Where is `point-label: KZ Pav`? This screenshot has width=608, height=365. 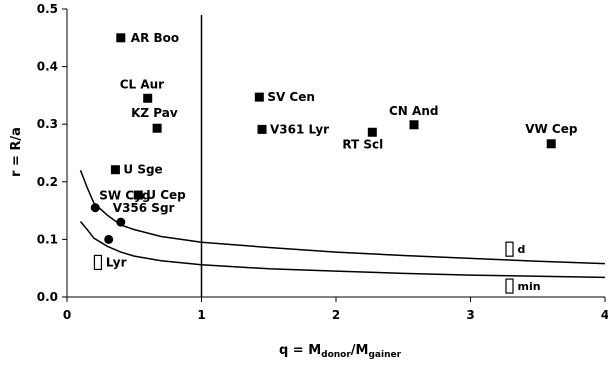 point-label: KZ Pav is located at coordinates (154, 113).